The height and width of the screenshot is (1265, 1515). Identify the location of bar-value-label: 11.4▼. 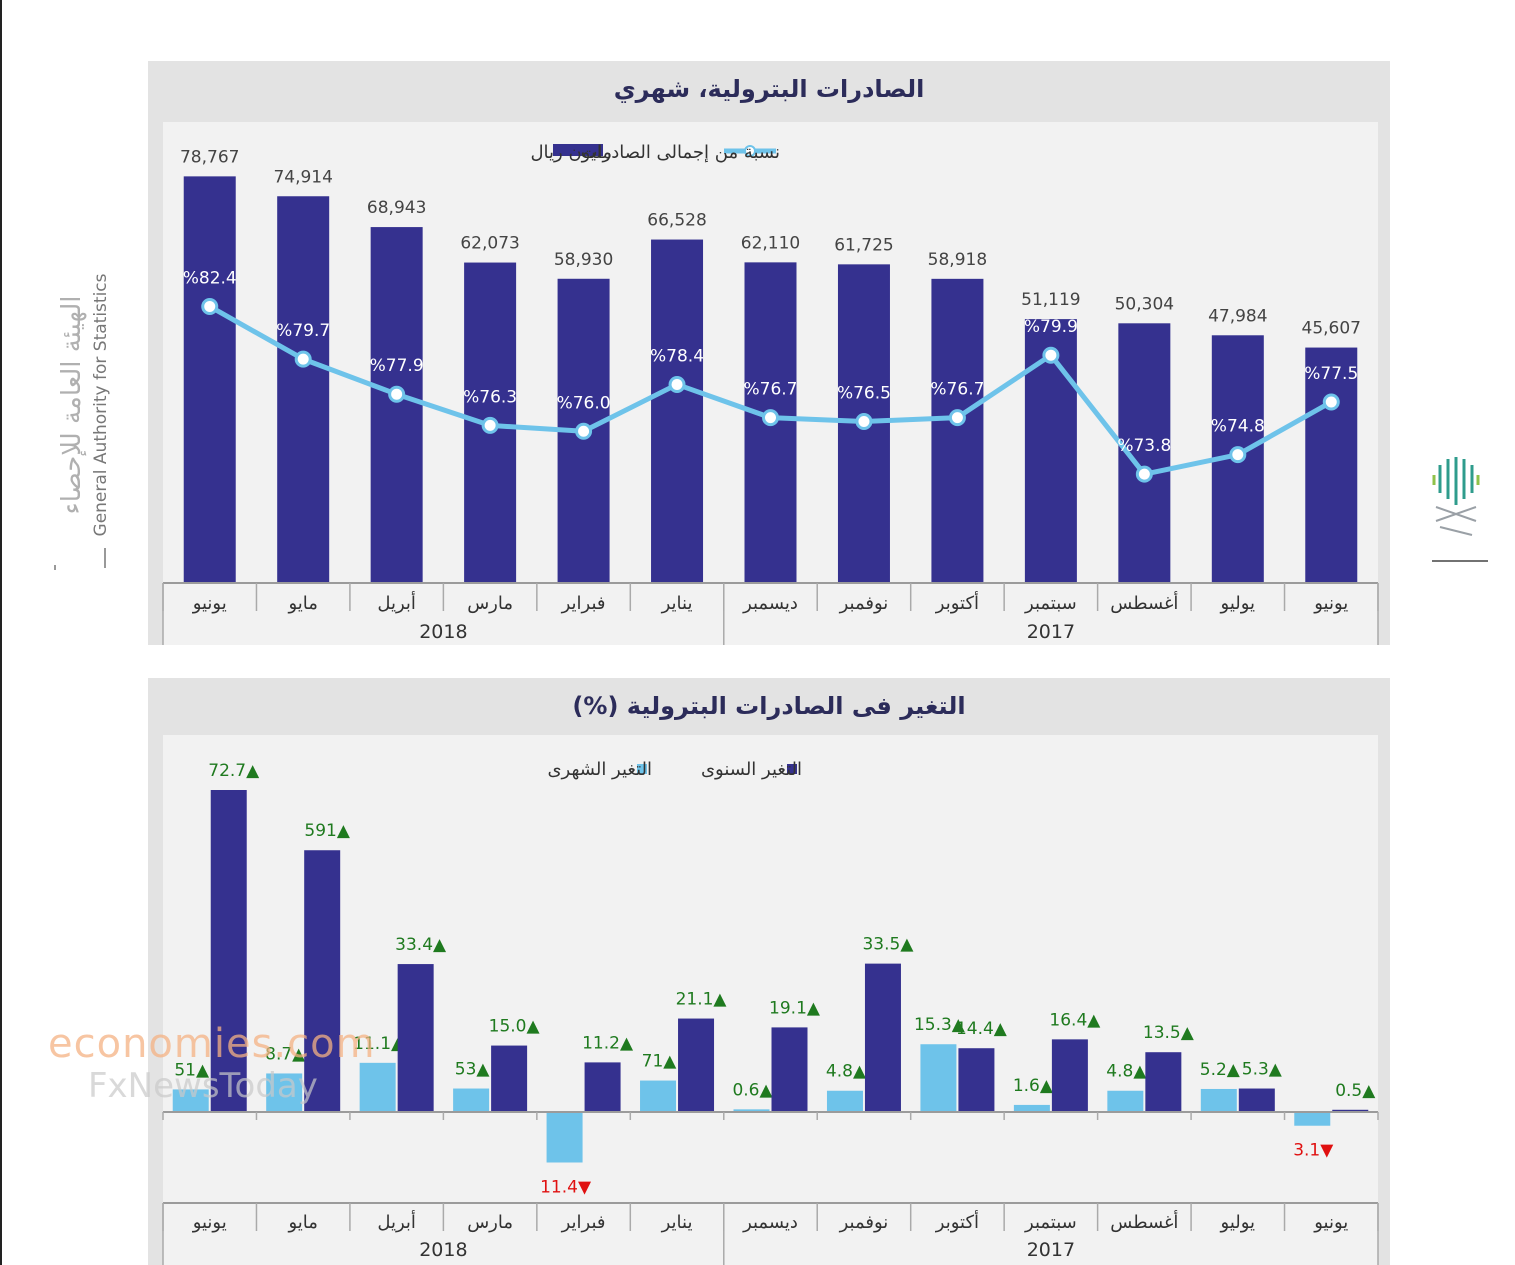
(566, 1187).